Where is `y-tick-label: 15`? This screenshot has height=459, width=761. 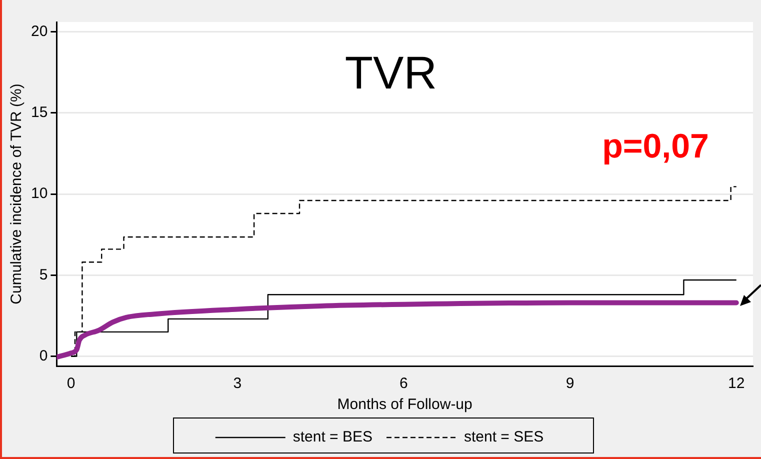
y-tick-label: 15 is located at coordinates (39, 113).